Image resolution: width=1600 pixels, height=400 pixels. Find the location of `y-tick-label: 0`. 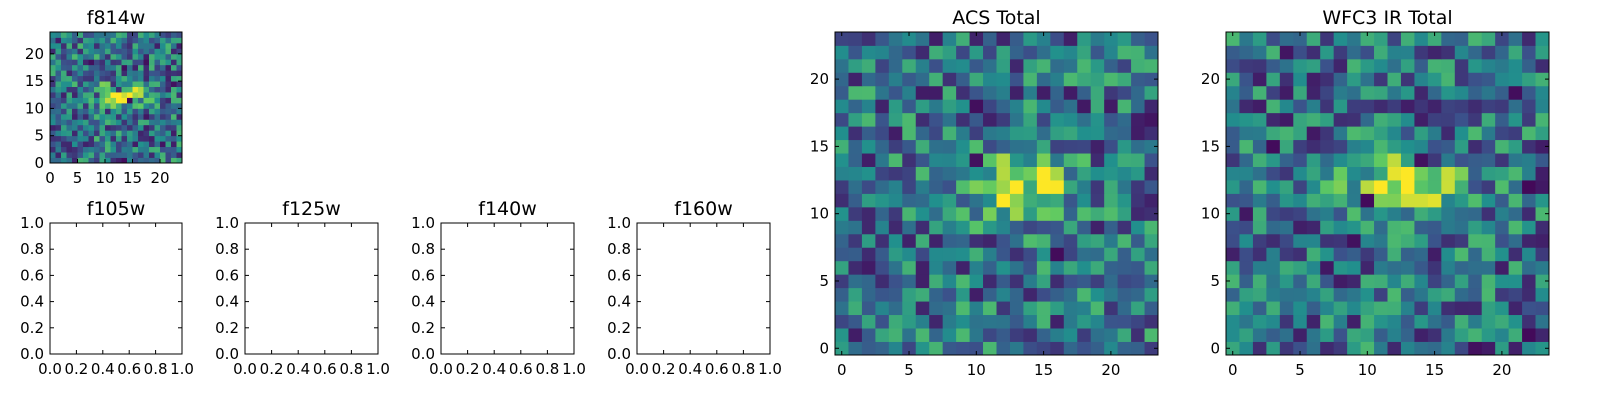

y-tick-label: 0 is located at coordinates (39, 163).